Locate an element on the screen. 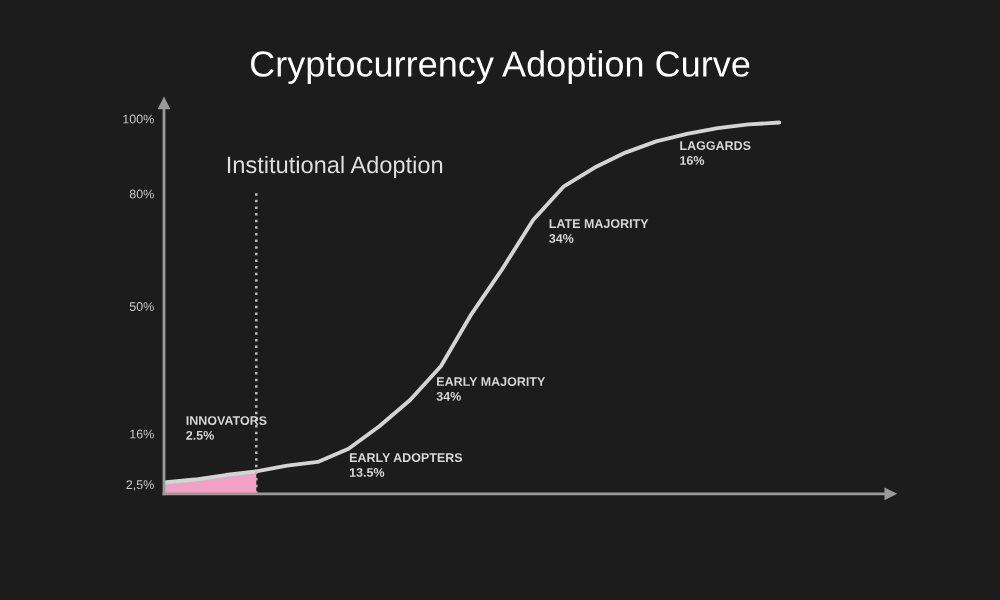  chart-title: Cryptocurrency Adoption Curve is located at coordinates (500, 67).